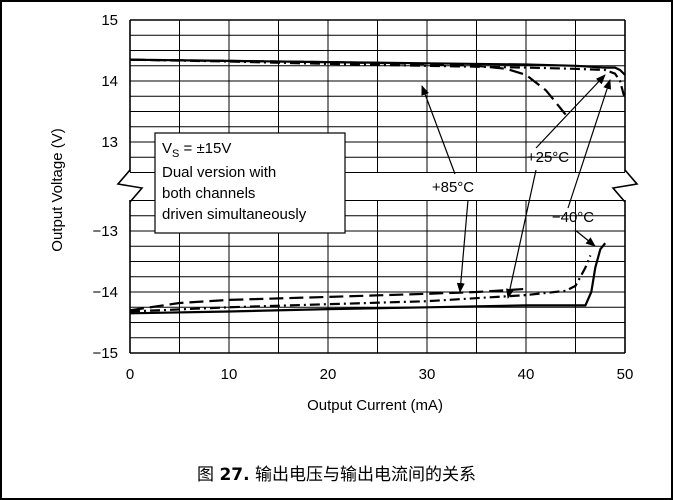 The image size is (673, 500). I want to click on label-plus25c: +25°C, so click(548, 157).